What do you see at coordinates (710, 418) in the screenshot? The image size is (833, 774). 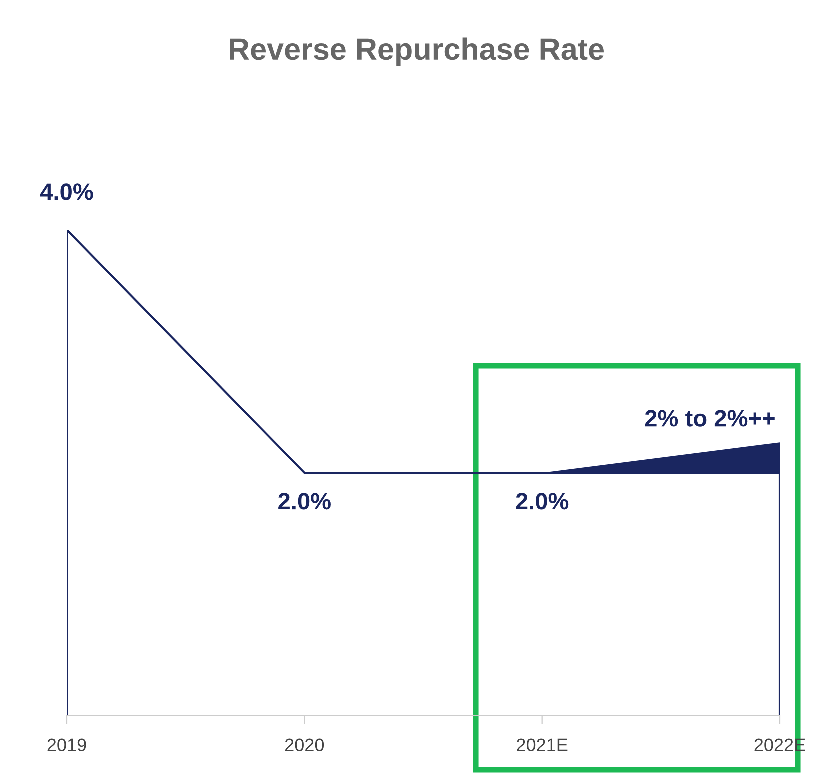 I see `annotation: 2% to 2%++` at bounding box center [710, 418].